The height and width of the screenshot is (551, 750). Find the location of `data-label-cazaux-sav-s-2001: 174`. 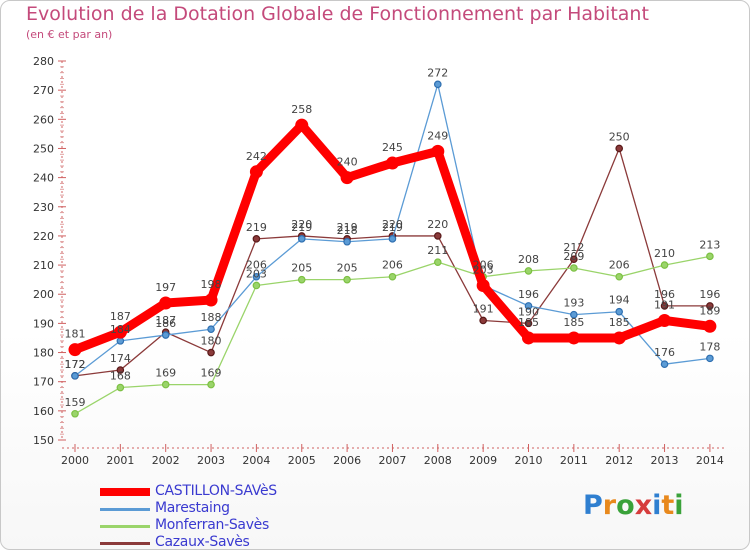

data-label-cazaux-sav-s-2001: 174 is located at coordinates (120, 358).